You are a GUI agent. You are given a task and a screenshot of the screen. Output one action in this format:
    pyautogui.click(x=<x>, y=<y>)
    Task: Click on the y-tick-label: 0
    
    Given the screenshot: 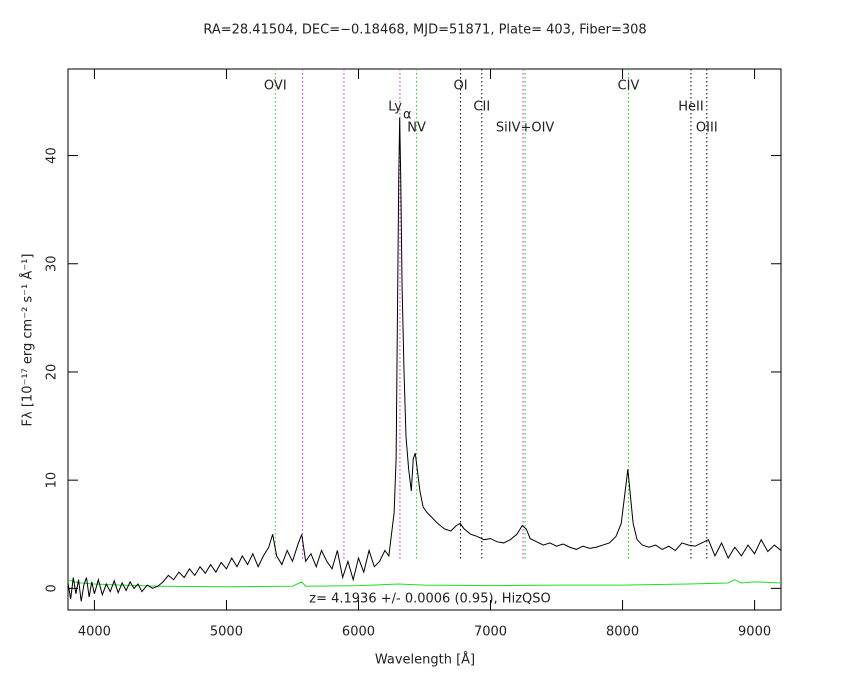 What is the action you would take?
    pyautogui.click(x=52, y=588)
    